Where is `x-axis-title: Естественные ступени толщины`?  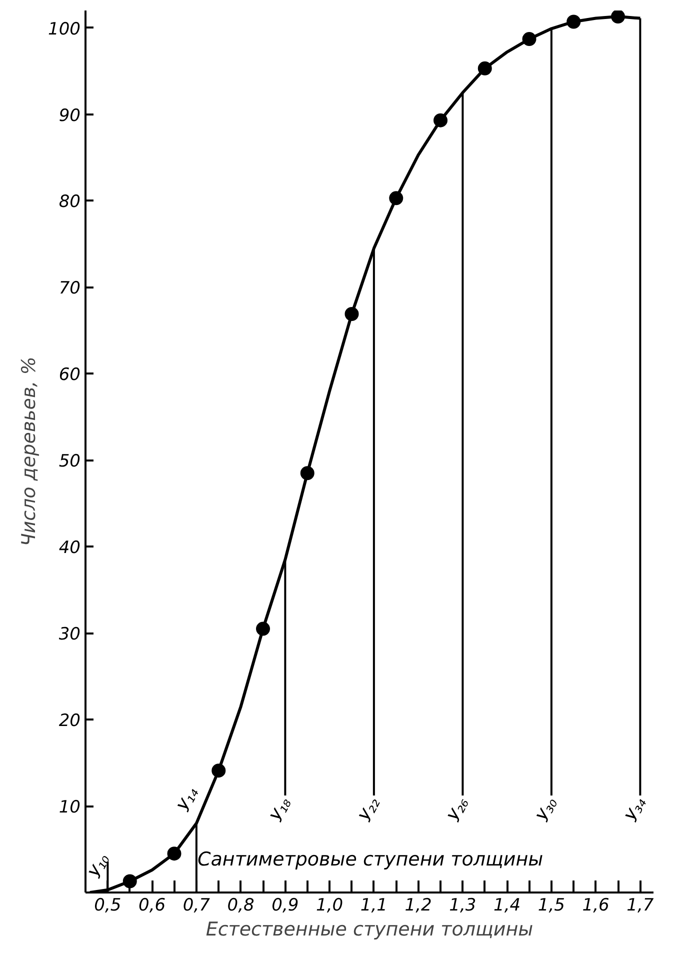 x-axis-title: Естественные ступени толщины is located at coordinates (370, 929).